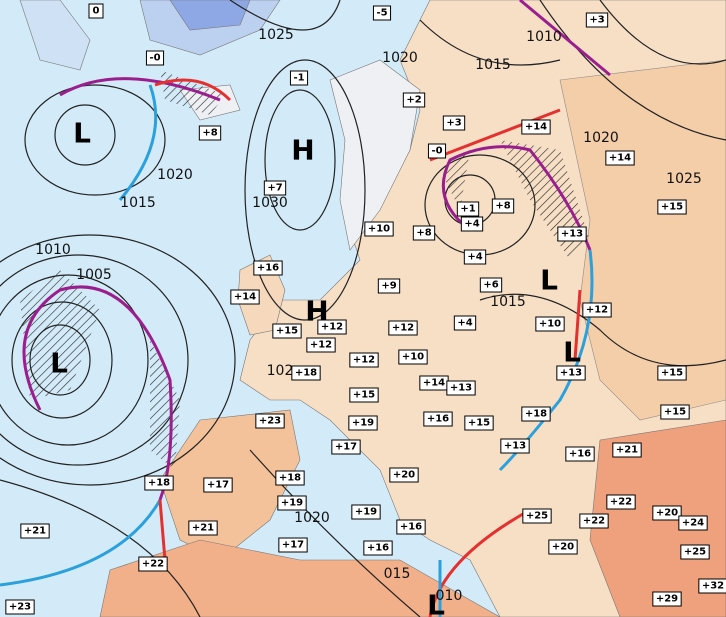 This screenshot has height=617, width=726. I want to click on isobar-label: 1025, so click(276, 35).